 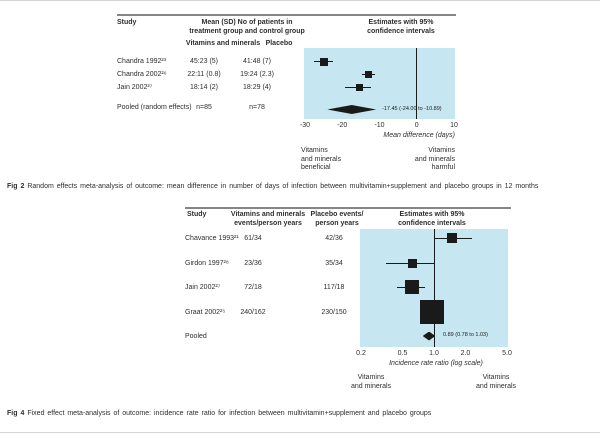 I want to click on fig4-footnote-left: Vitamins and minerals, so click(x=371, y=382).